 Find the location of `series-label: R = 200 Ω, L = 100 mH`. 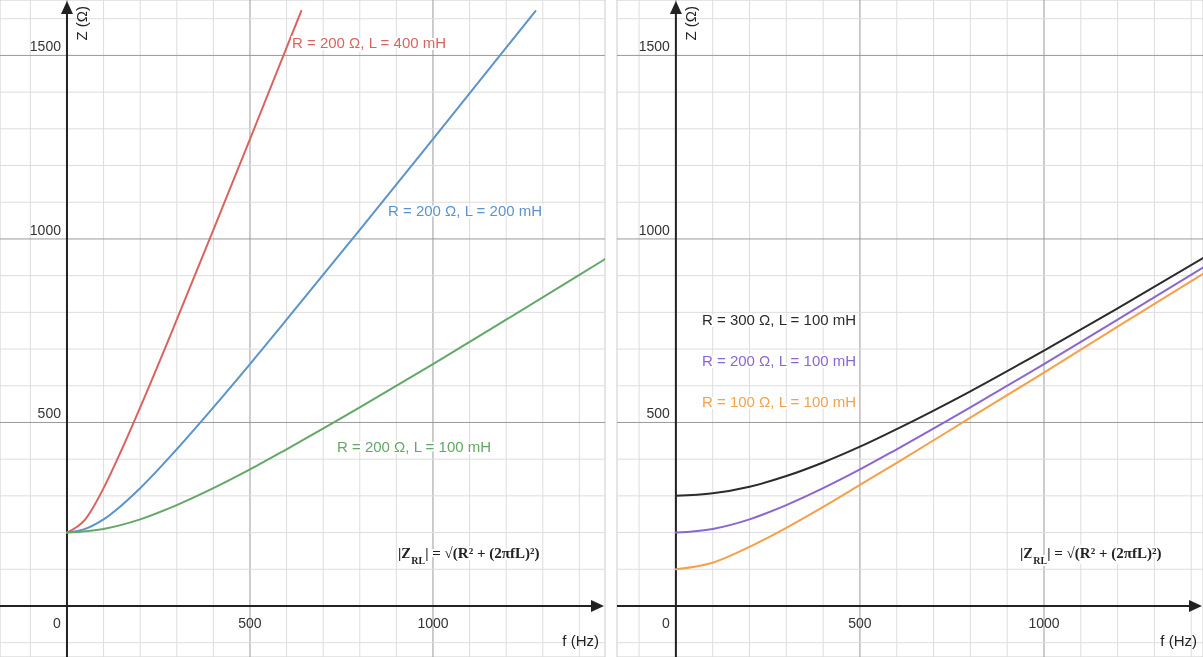

series-label: R = 200 Ω, L = 100 mH is located at coordinates (414, 446).